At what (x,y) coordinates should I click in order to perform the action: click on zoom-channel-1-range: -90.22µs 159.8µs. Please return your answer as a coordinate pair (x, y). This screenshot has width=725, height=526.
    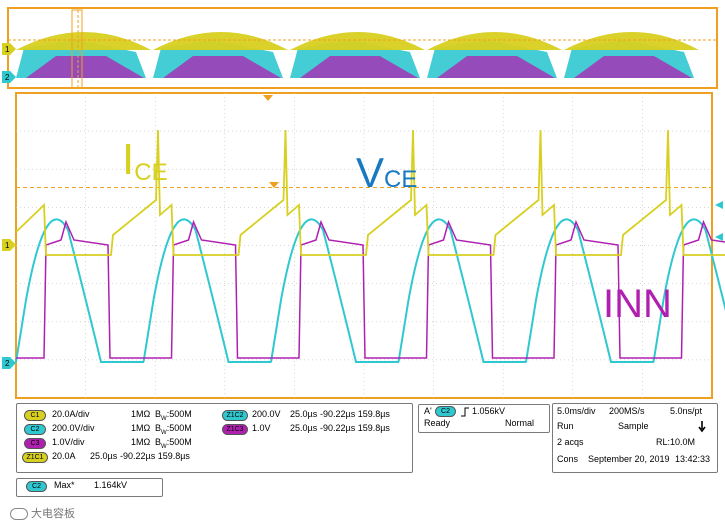
    Looking at the image, I should click on (355, 414).